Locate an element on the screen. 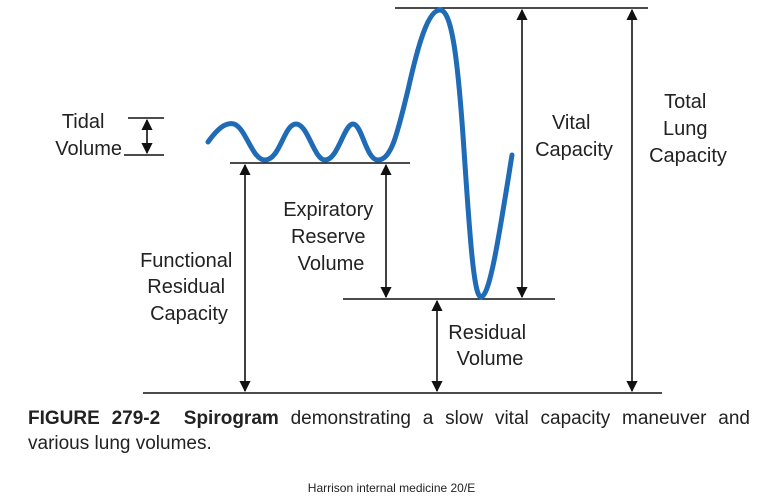 This screenshot has width=783, height=500. label-line: Expiratory is located at coordinates (328, 210).